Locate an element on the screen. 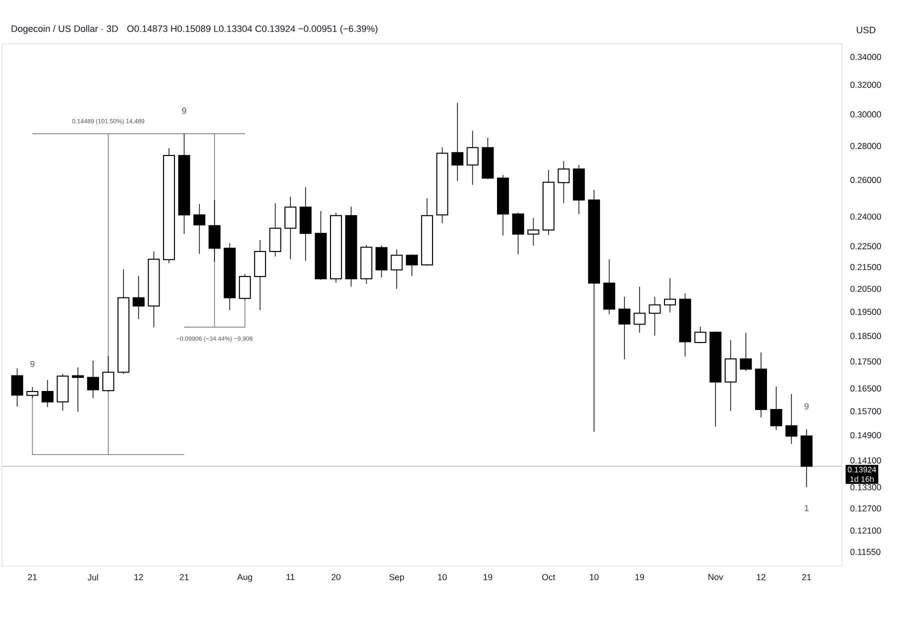  y-tick-label: 0.18500 is located at coordinates (866, 336).